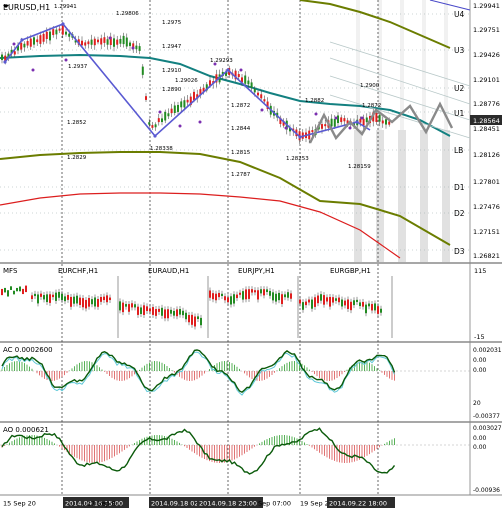 The height and width of the screenshot is (514, 502). I want to click on level-labels: U4 U3 U2 U1 LB D1 D2 D3, so click(459, 133).